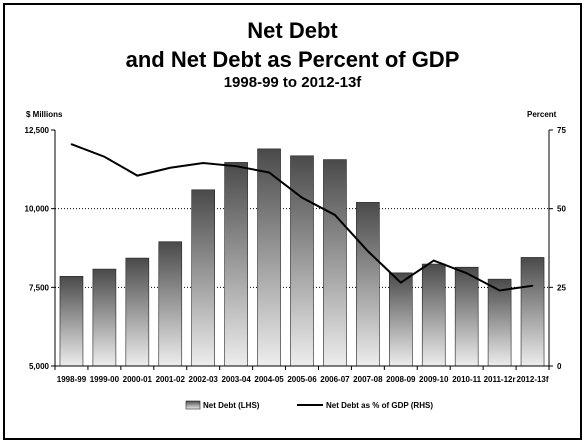  Describe the element at coordinates (138, 379) in the screenshot. I see `x-tick-label: 2000-01` at that location.